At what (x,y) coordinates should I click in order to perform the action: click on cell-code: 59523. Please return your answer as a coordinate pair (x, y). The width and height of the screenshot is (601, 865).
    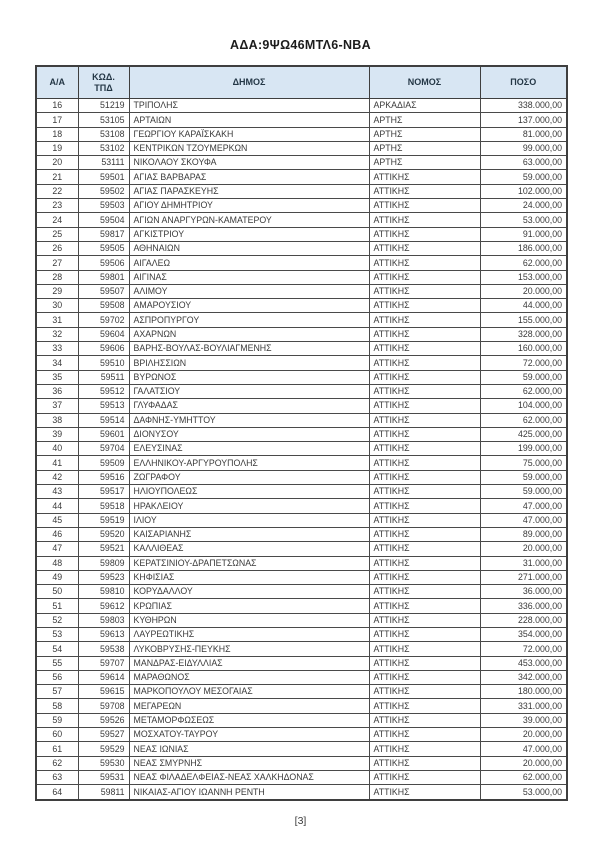
    Looking at the image, I should click on (103, 577).